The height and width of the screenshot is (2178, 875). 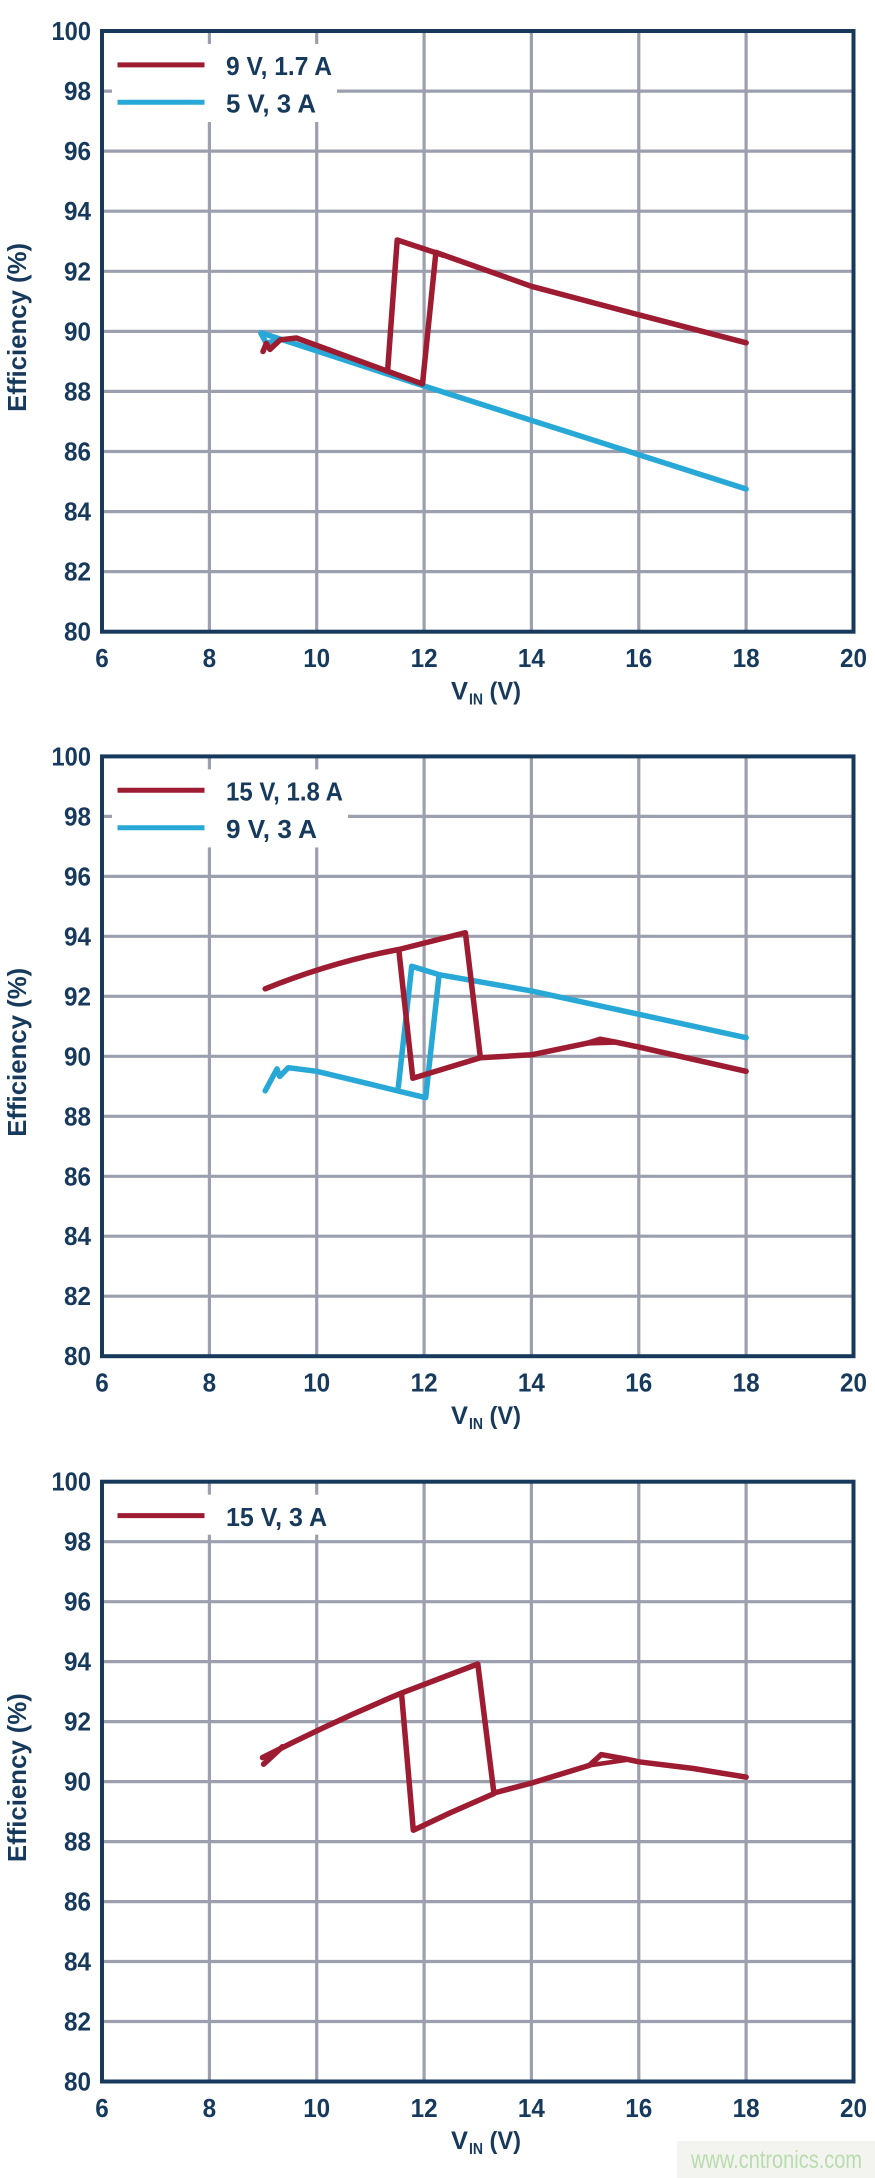 What do you see at coordinates (276, 1517) in the screenshot?
I see `svg-text: 15 V, 3 A` at bounding box center [276, 1517].